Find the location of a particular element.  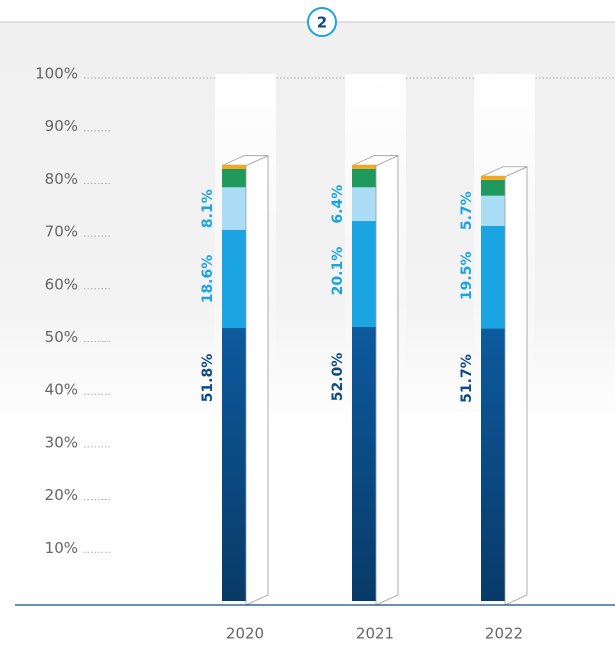

y-tick-label: 50% is located at coordinates (61, 337).